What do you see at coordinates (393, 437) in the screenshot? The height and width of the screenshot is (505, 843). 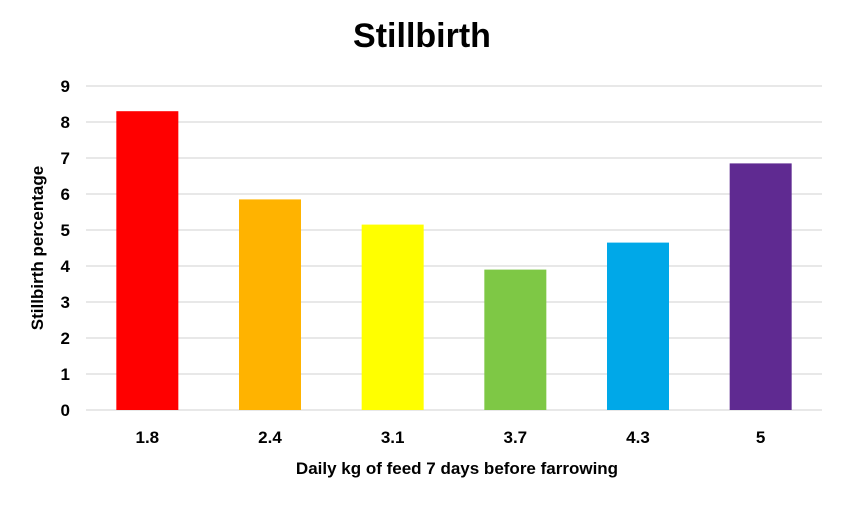 I see `x-tick-label: 3.1` at bounding box center [393, 437].